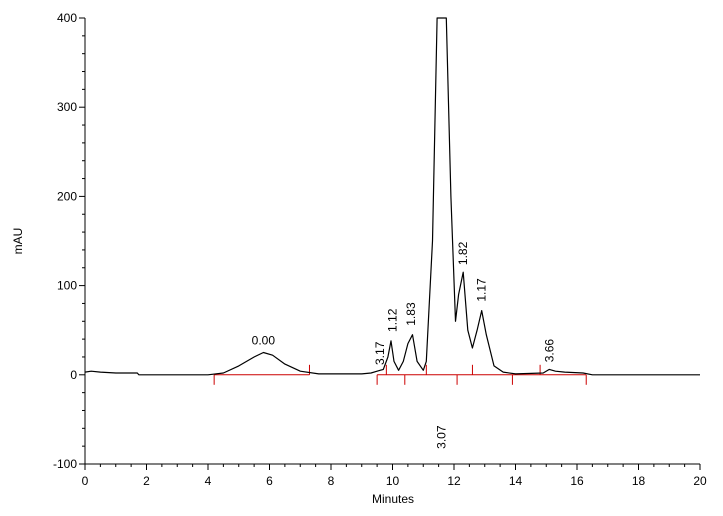 The height and width of the screenshot is (516, 723). Describe the element at coordinates (331, 481) in the screenshot. I see `x-tick-label: 8` at that location.